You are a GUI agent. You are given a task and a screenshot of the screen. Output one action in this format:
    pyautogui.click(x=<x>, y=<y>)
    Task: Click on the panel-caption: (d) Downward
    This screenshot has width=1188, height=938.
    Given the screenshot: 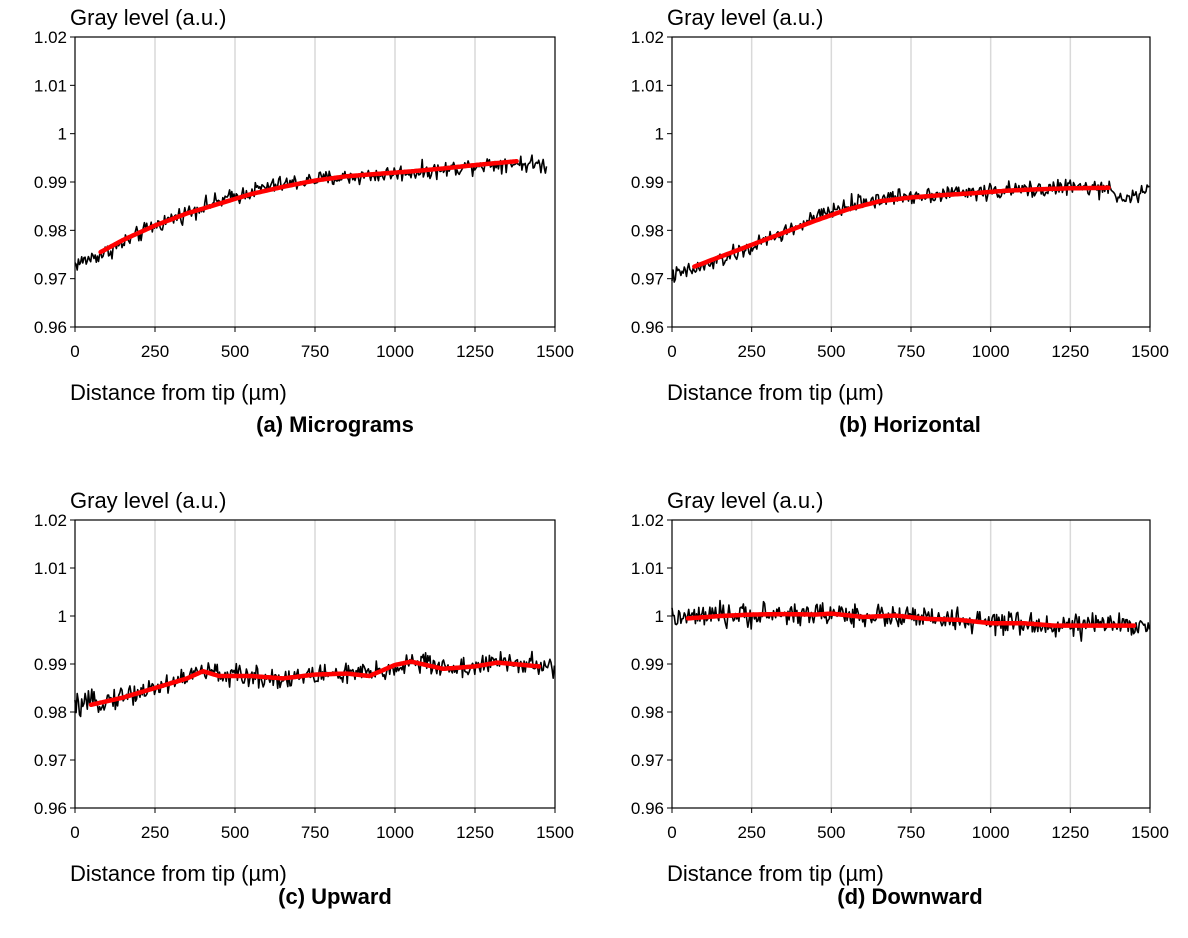 What is the action you would take?
    pyautogui.click(x=910, y=896)
    